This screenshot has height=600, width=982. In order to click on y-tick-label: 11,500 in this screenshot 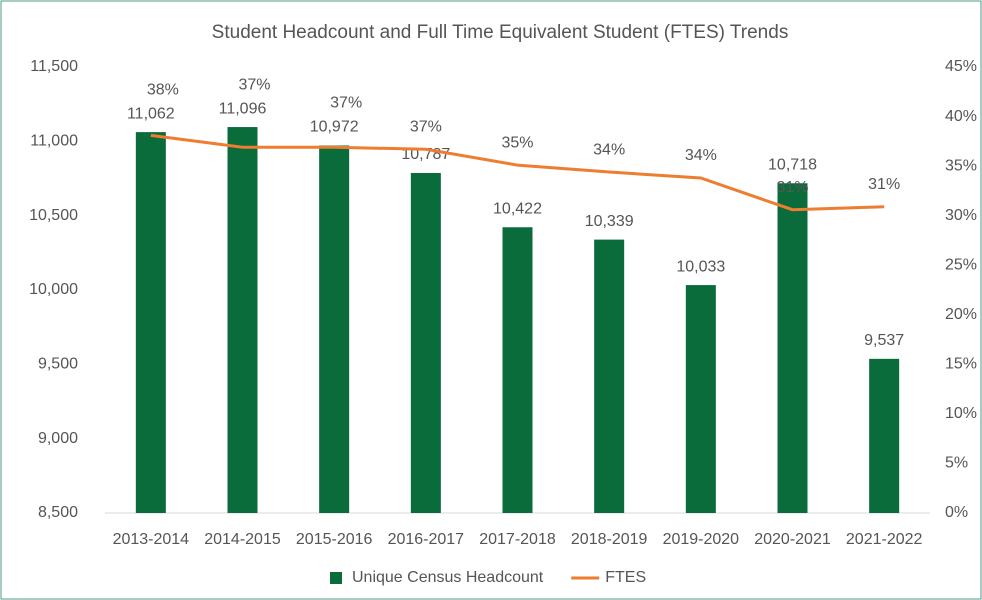, I will do `click(54, 66)`.